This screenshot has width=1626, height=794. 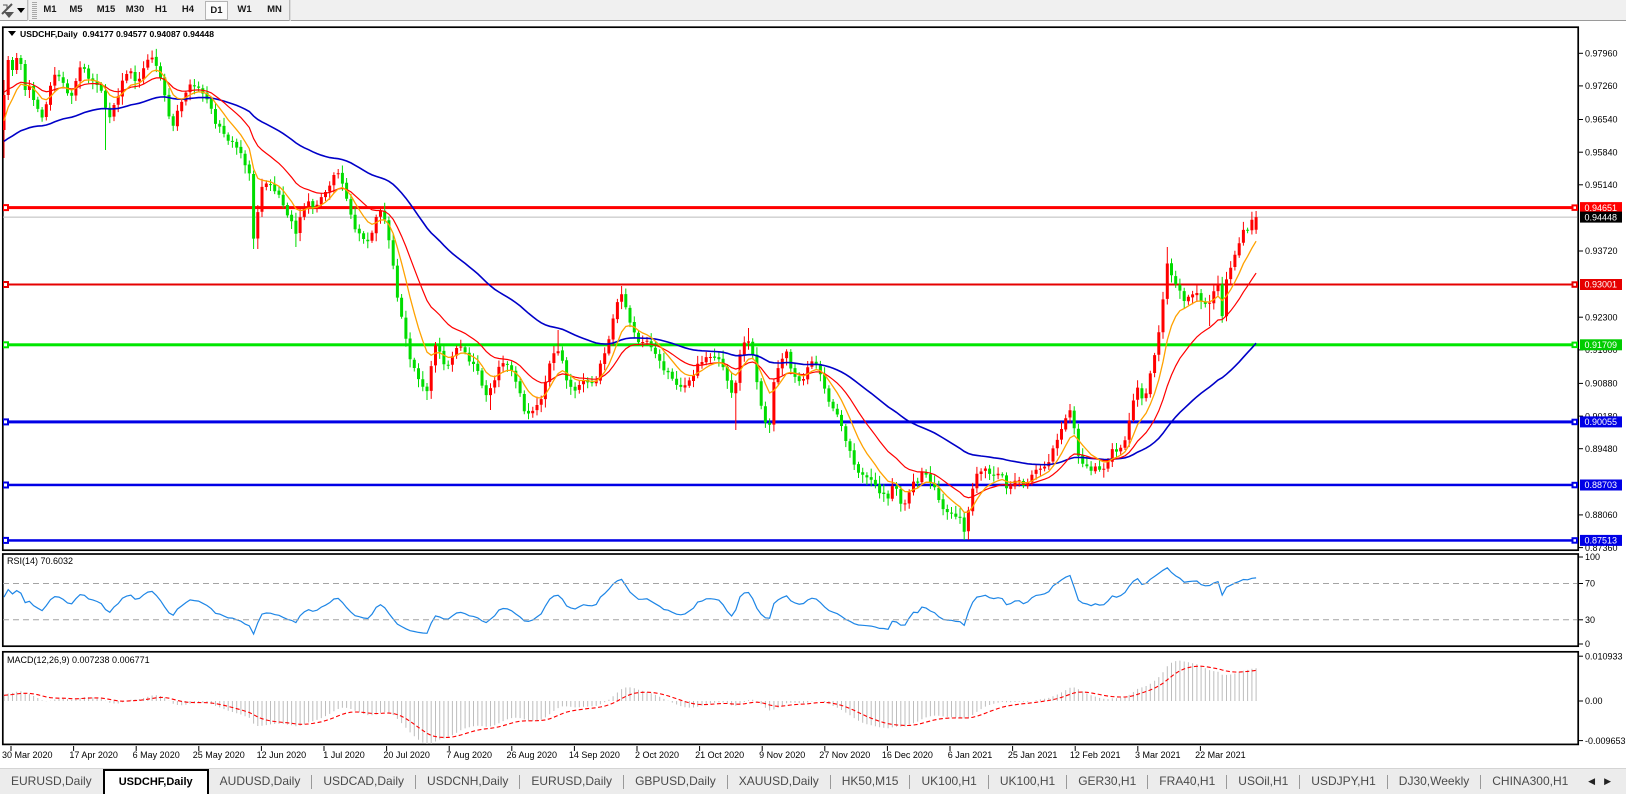 I want to click on svg-text: 0.97260, so click(x=1601, y=86).